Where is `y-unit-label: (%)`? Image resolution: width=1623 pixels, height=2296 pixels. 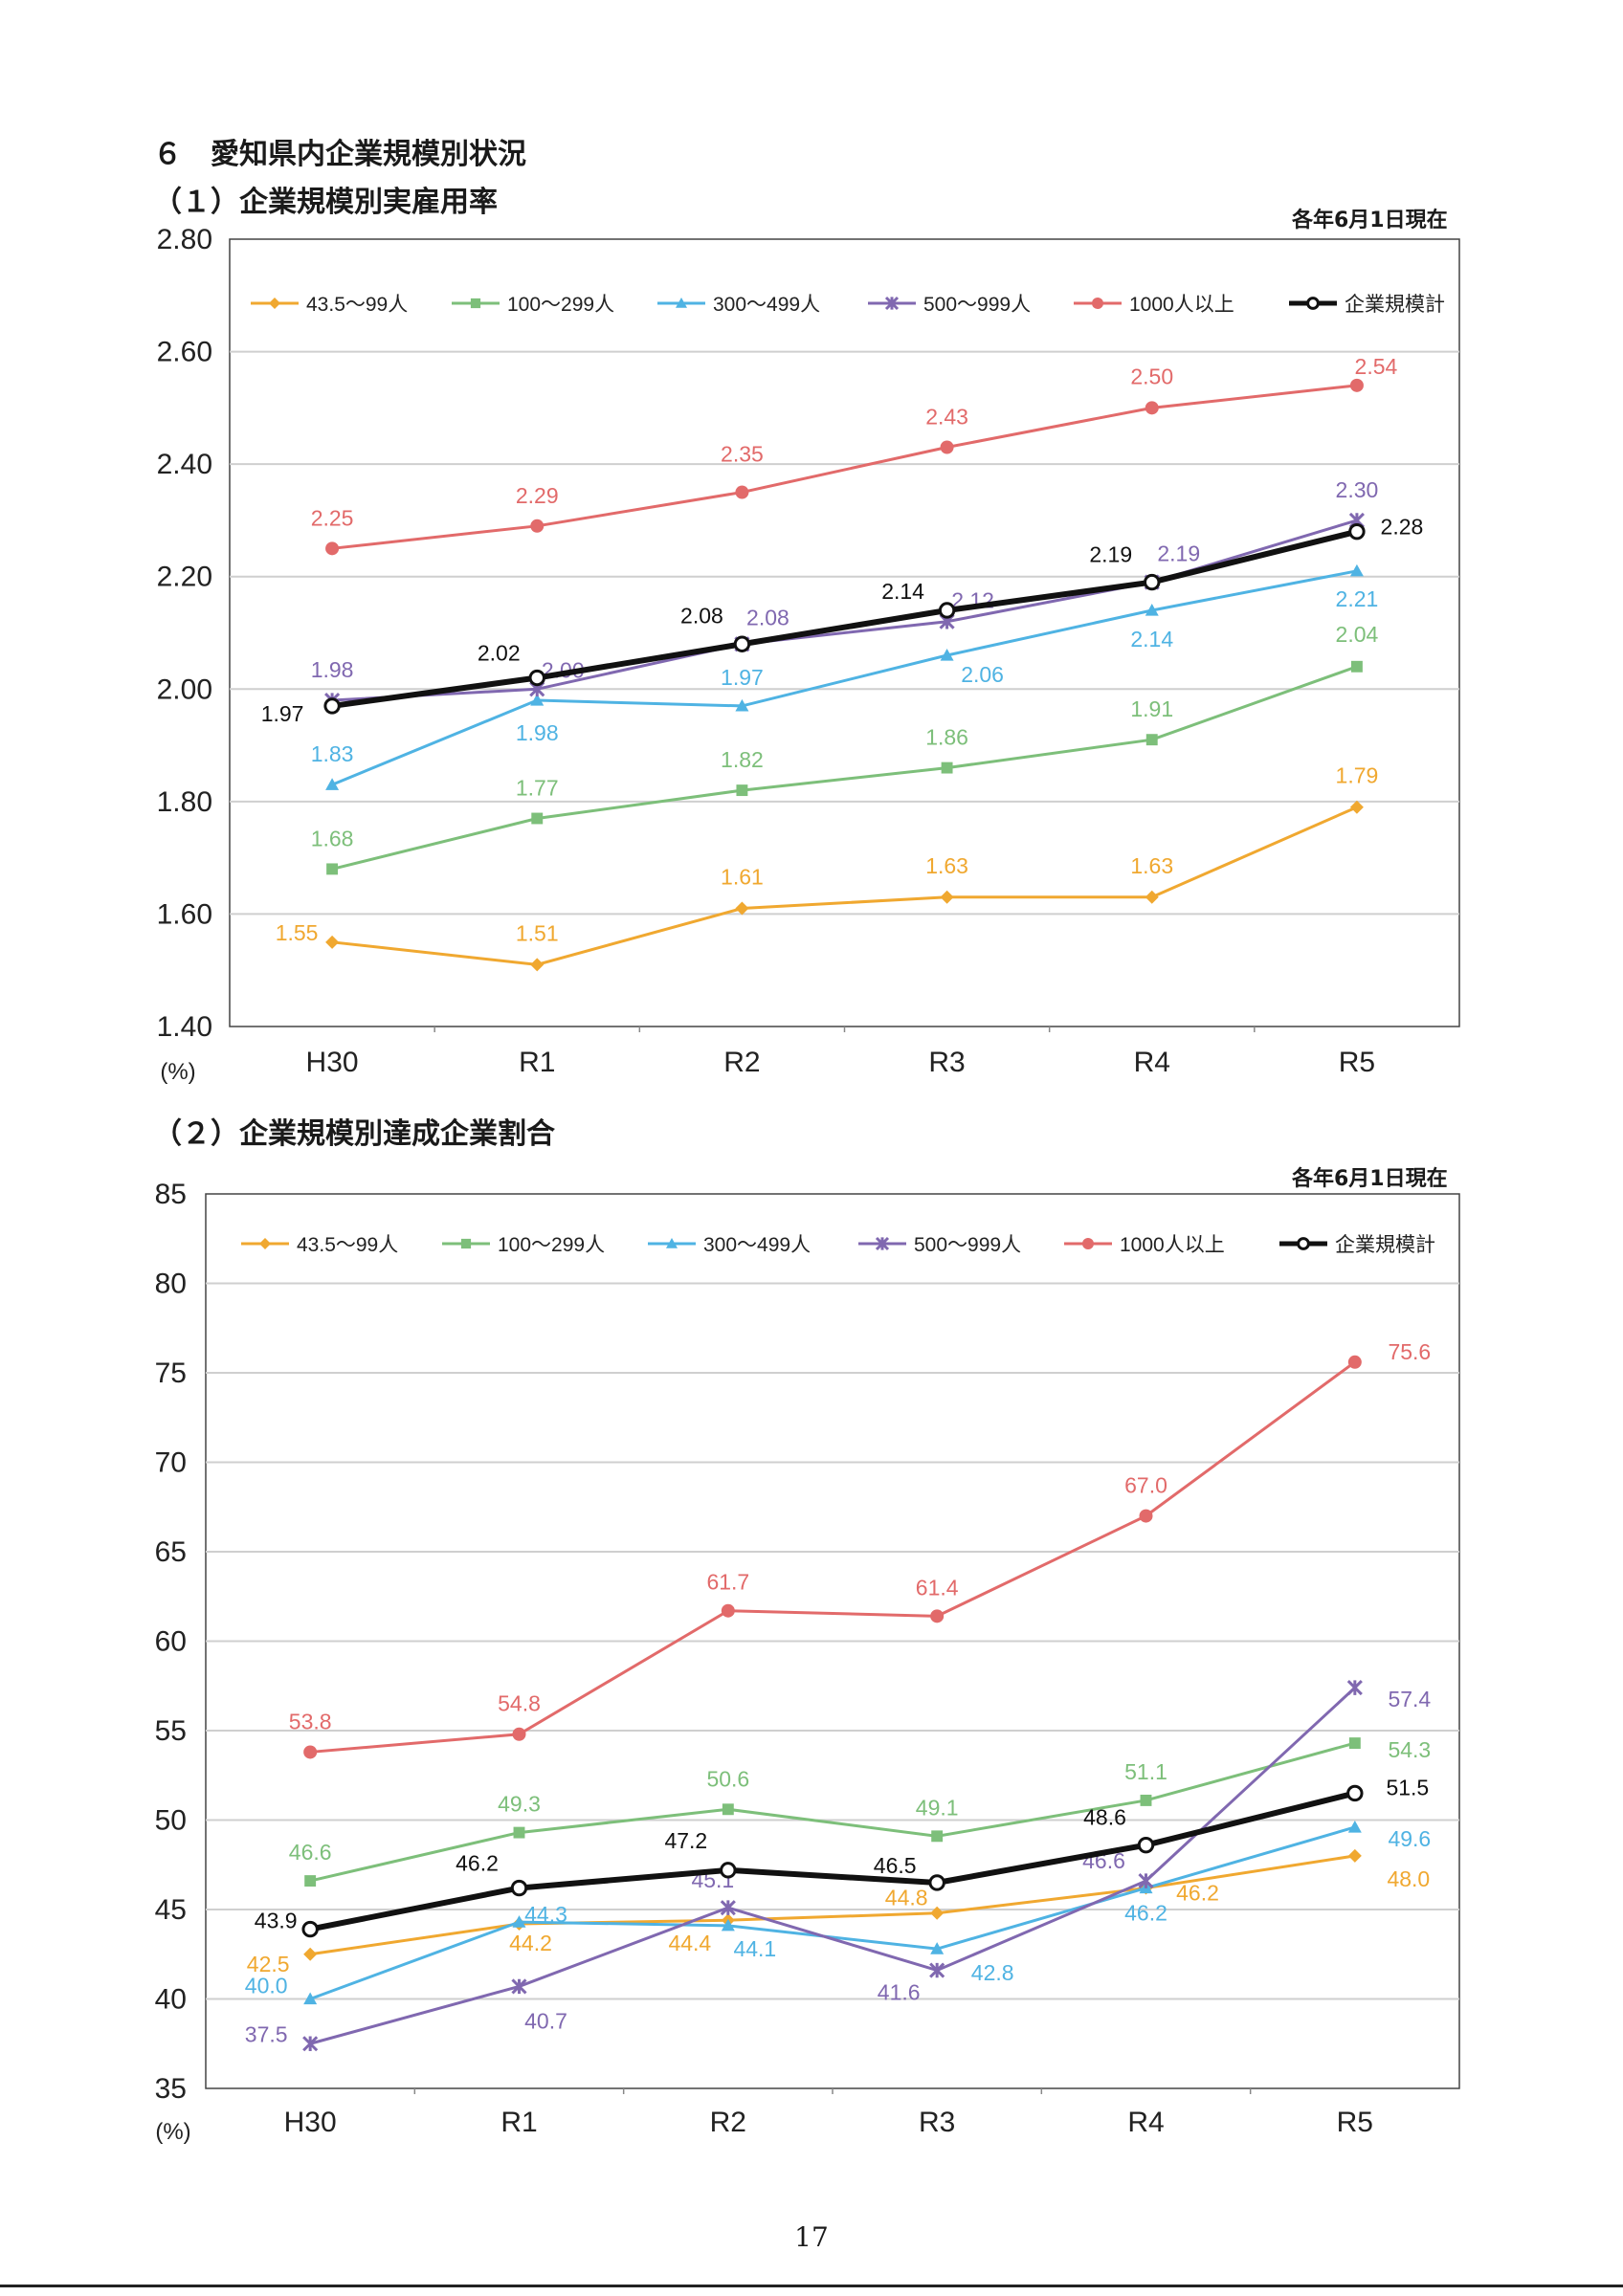
y-unit-label: (%) is located at coordinates (172, 2132).